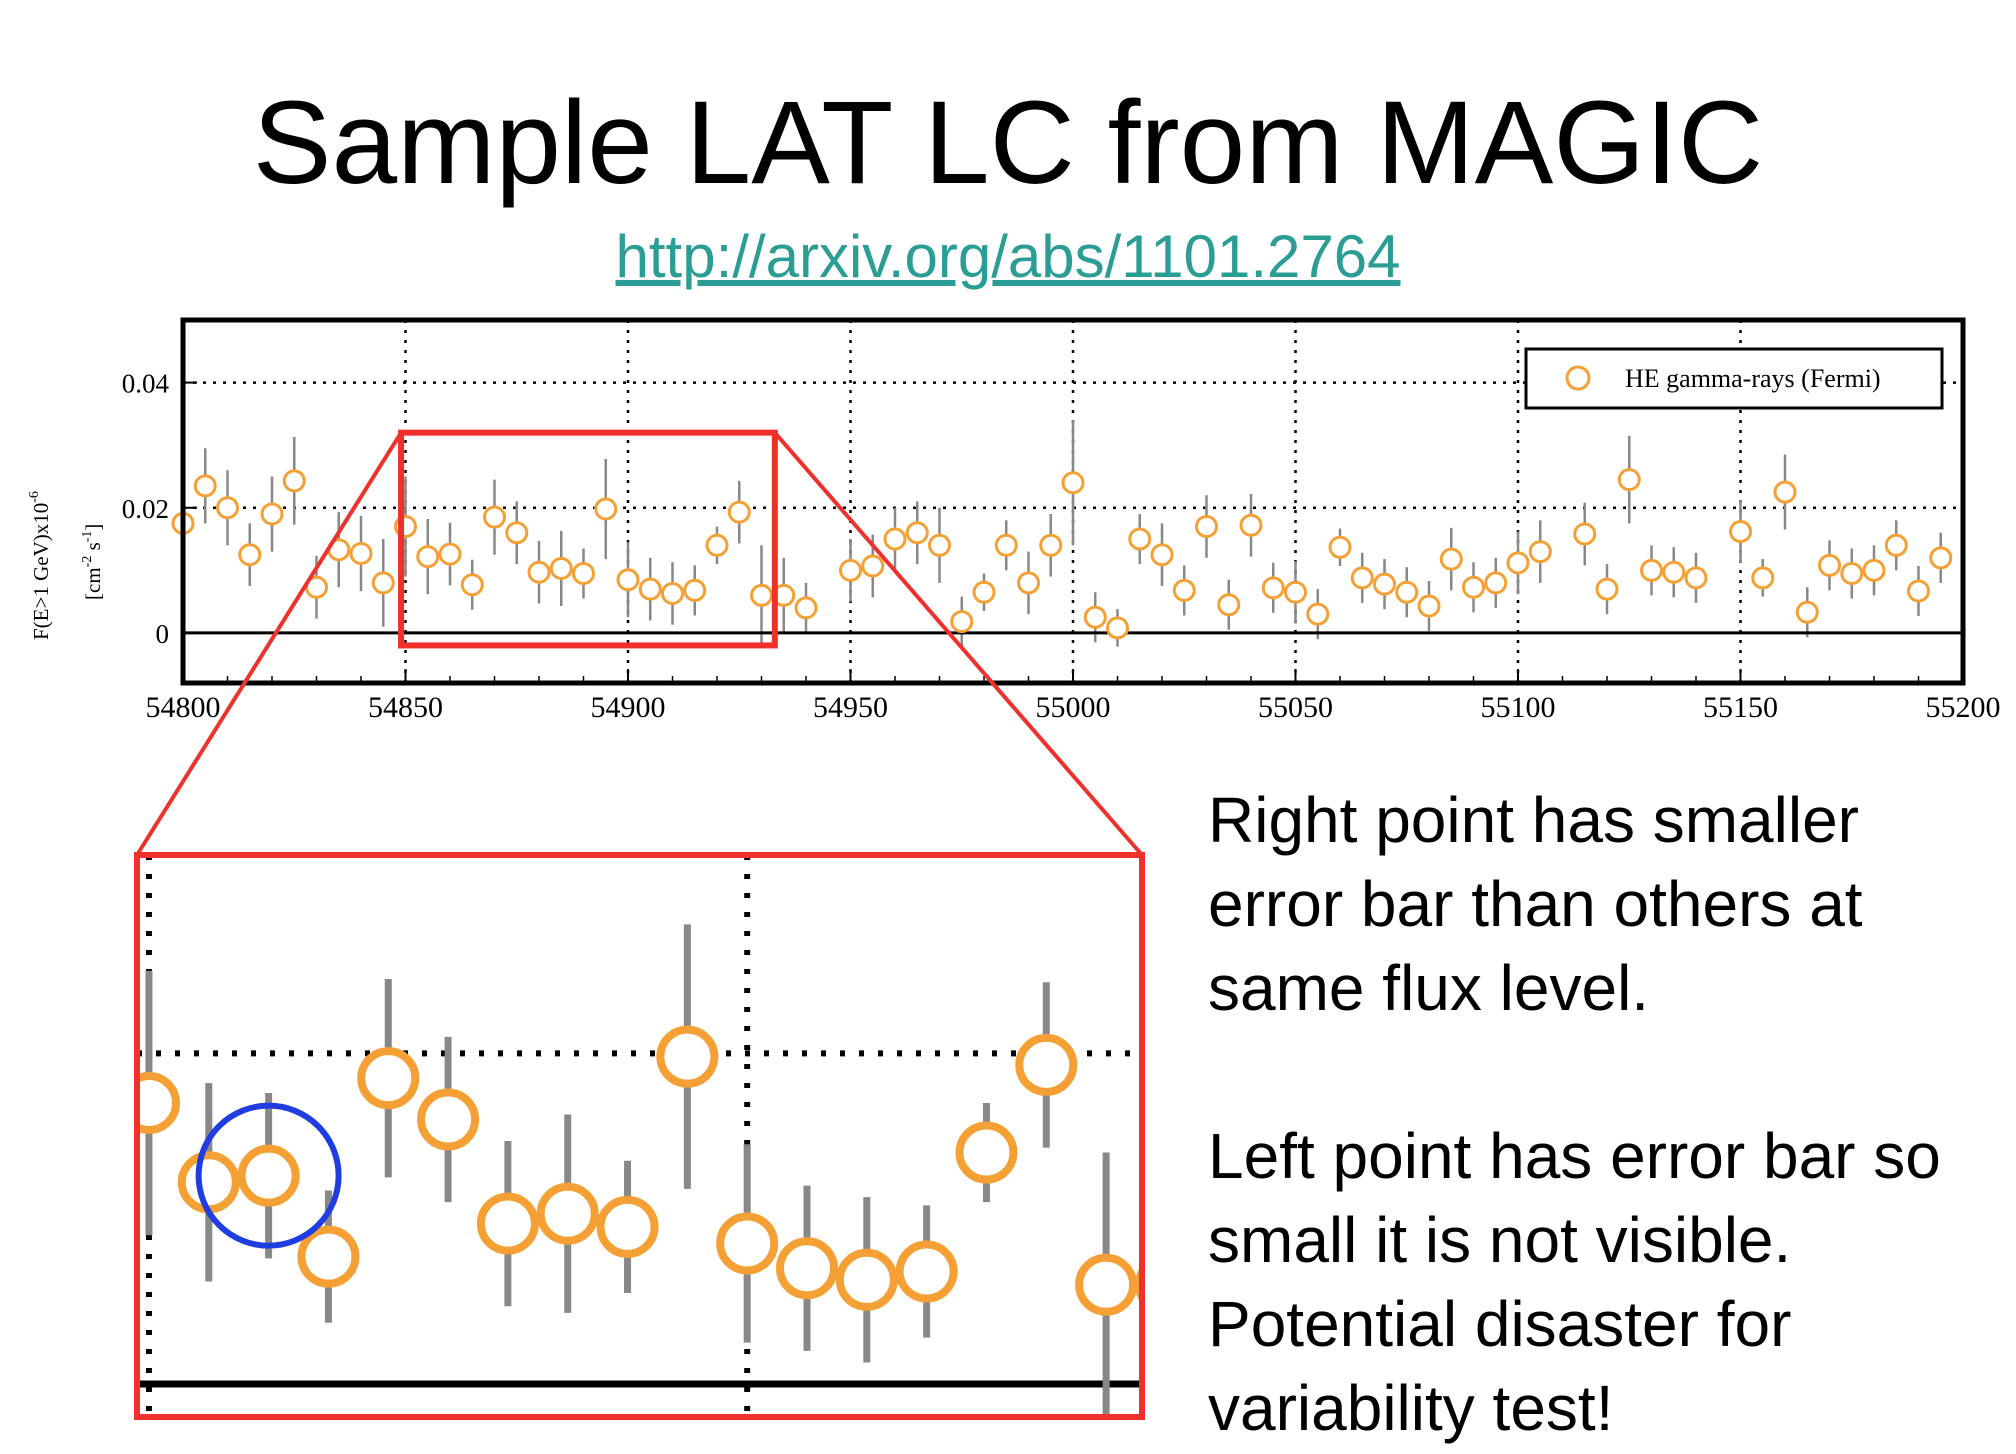 This screenshot has width=2016, height=1454. I want to click on x-tick-label: 54900, so click(628, 707).